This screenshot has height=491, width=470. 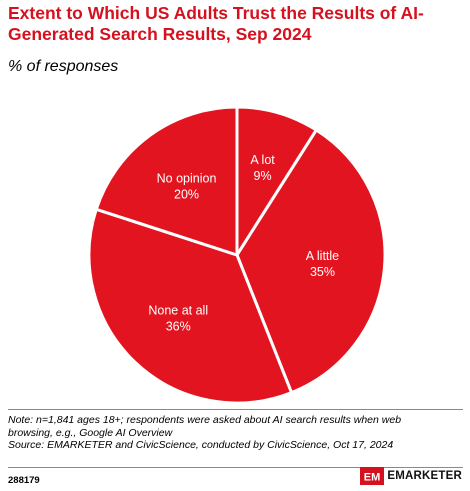 What do you see at coordinates (63, 66) in the screenshot?
I see `chart-subtitle: % of responses` at bounding box center [63, 66].